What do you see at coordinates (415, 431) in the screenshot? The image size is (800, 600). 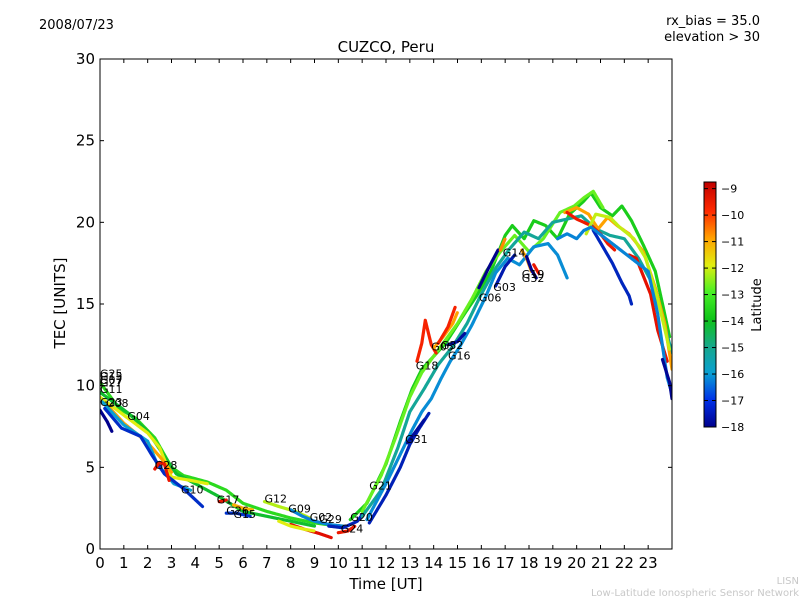 I see `series-s-g31-blue` at bounding box center [415, 431].